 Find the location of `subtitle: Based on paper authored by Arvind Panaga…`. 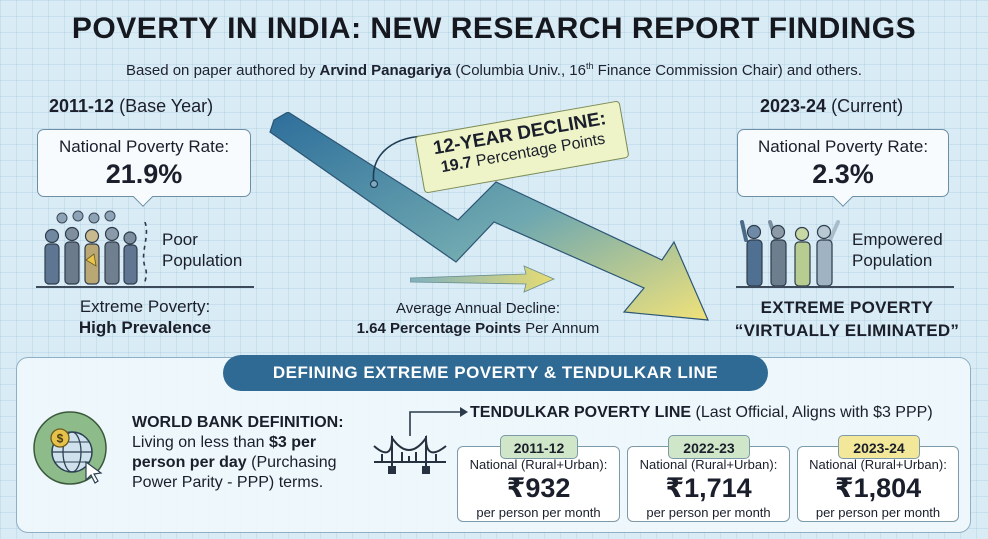

subtitle: Based on paper authored by Arvind Panaga… is located at coordinates (494, 70).